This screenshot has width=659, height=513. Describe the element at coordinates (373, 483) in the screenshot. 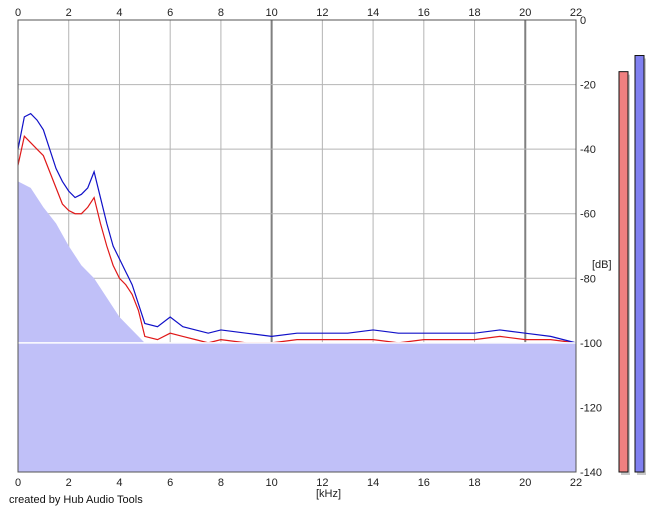

I see `x-tick-label-bottom: 14` at that location.